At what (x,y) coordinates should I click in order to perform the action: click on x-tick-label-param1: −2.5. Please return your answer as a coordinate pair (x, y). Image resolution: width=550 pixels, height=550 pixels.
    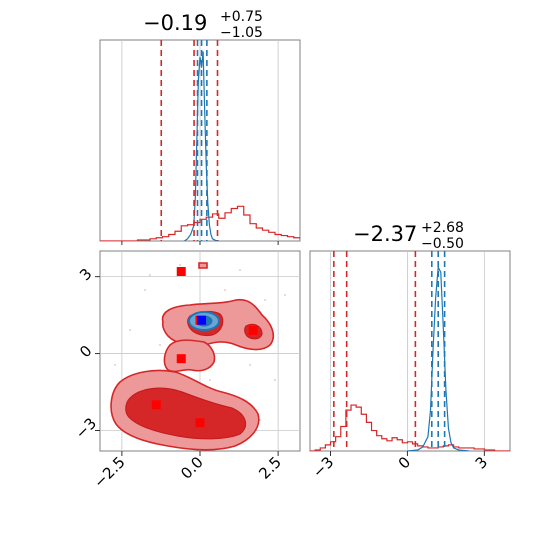
    Looking at the image, I should click on (109, 472).